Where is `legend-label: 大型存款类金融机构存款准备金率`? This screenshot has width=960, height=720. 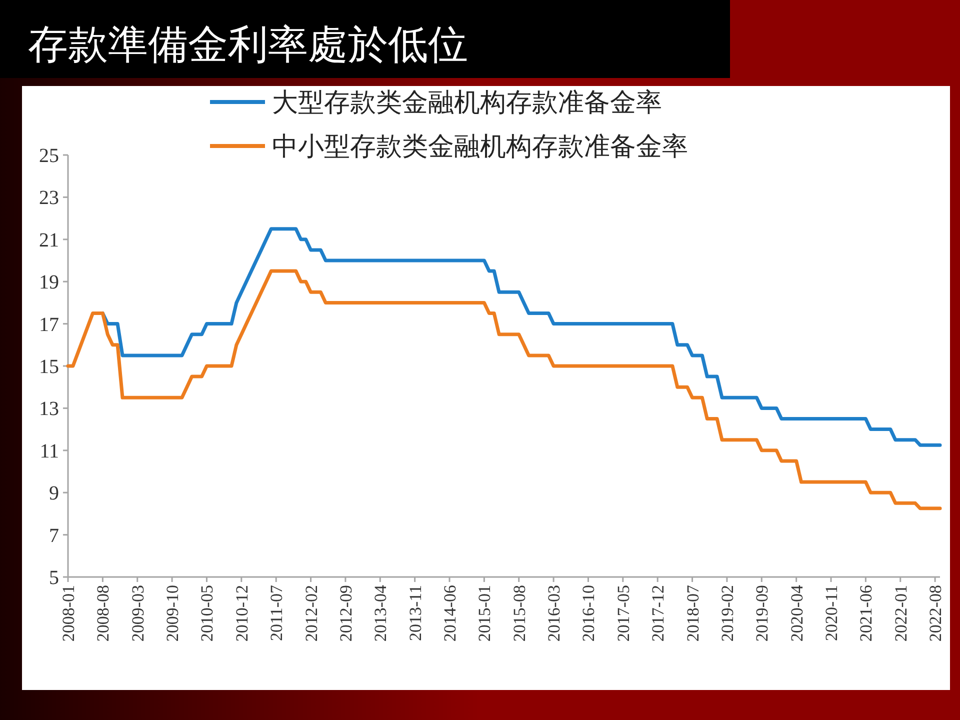
legend-label: 大型存款类金融机构存款准备金率 is located at coordinates (467, 102).